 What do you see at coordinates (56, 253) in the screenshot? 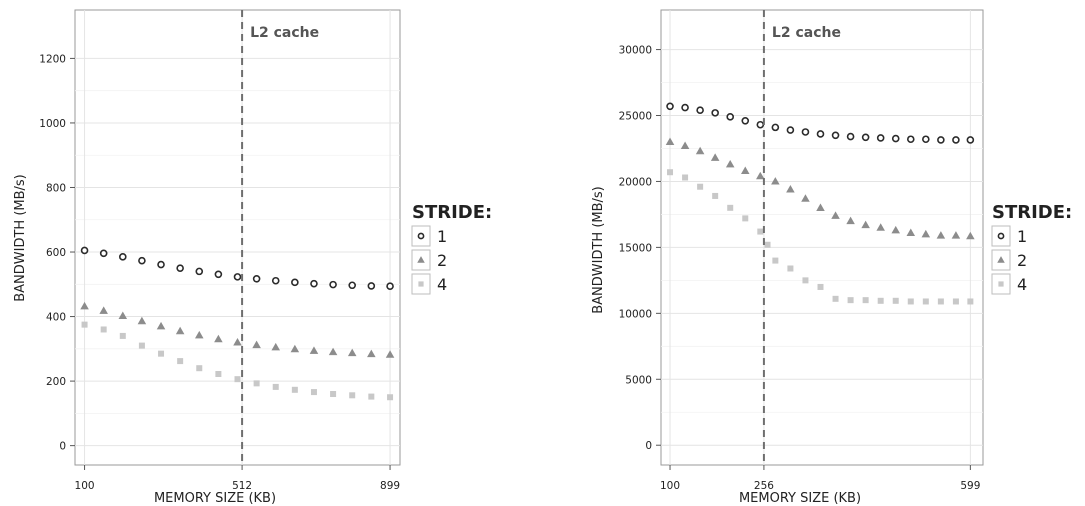
I see `y-tick-label: 600` at bounding box center [56, 253].